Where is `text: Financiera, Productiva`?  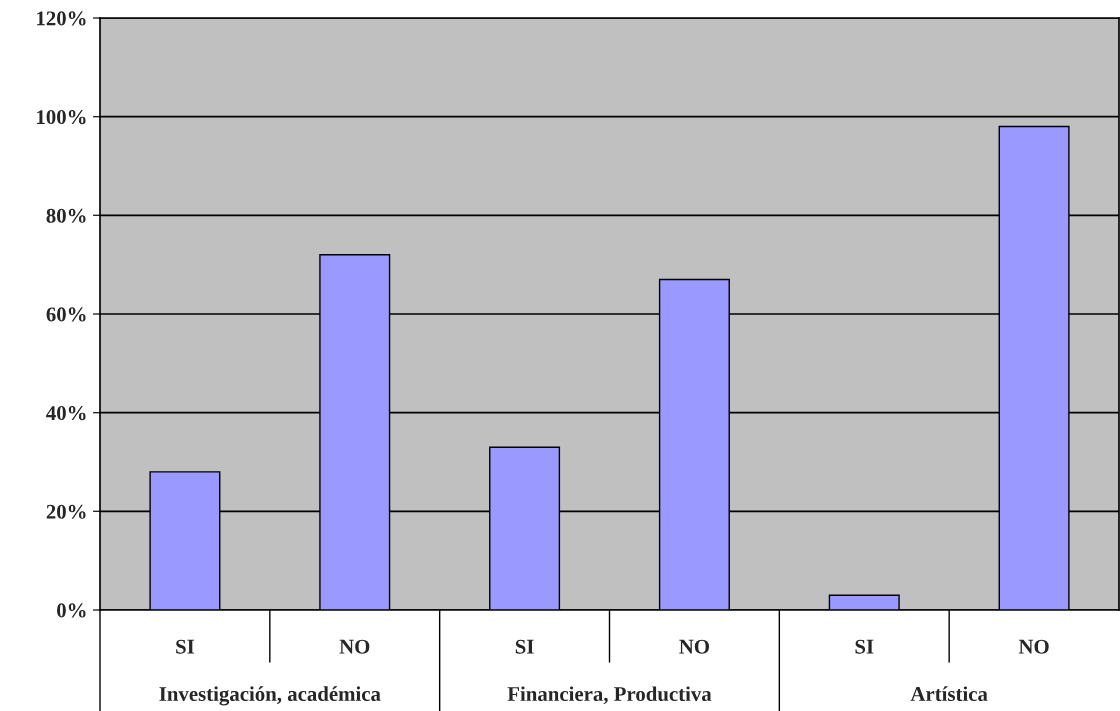 text: Financiera, Productiva is located at coordinates (609, 695).